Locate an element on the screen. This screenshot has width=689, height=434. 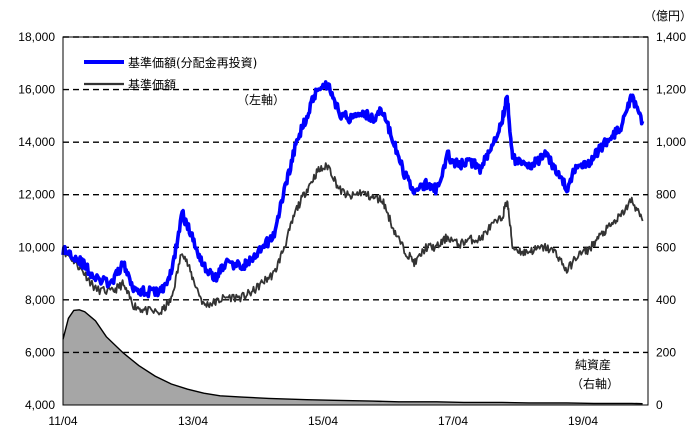
y-right-tick-label: 1,200 is located at coordinates (671, 90).